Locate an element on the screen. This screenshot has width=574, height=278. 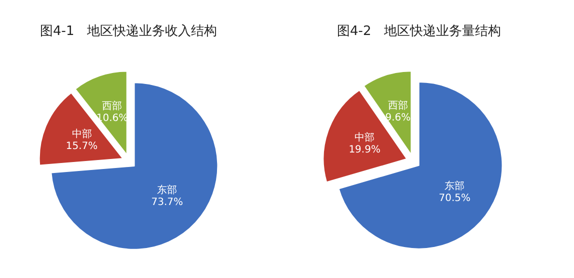
data-label: 9.6% is located at coordinates (398, 118).